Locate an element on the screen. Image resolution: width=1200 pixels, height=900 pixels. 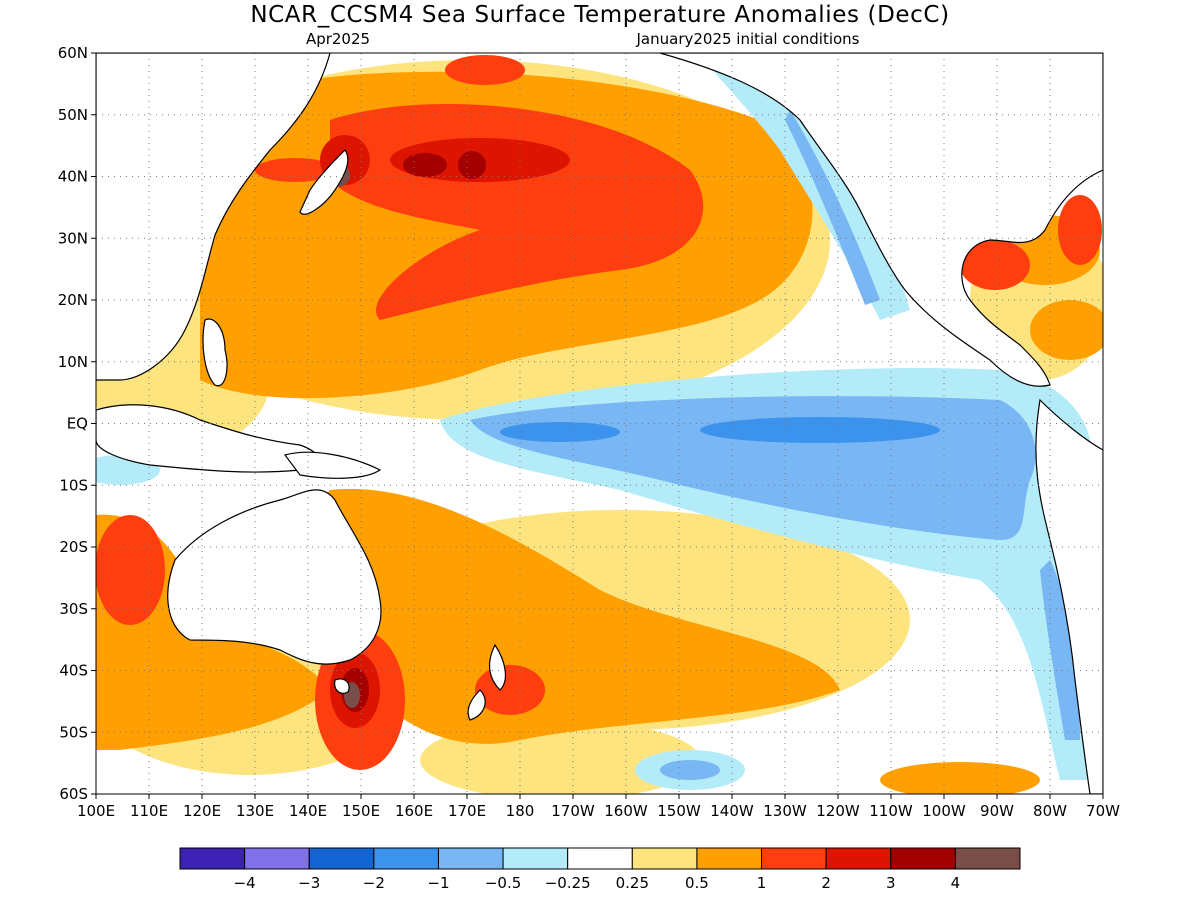
asia-landmass is located at coordinates (213, 217).